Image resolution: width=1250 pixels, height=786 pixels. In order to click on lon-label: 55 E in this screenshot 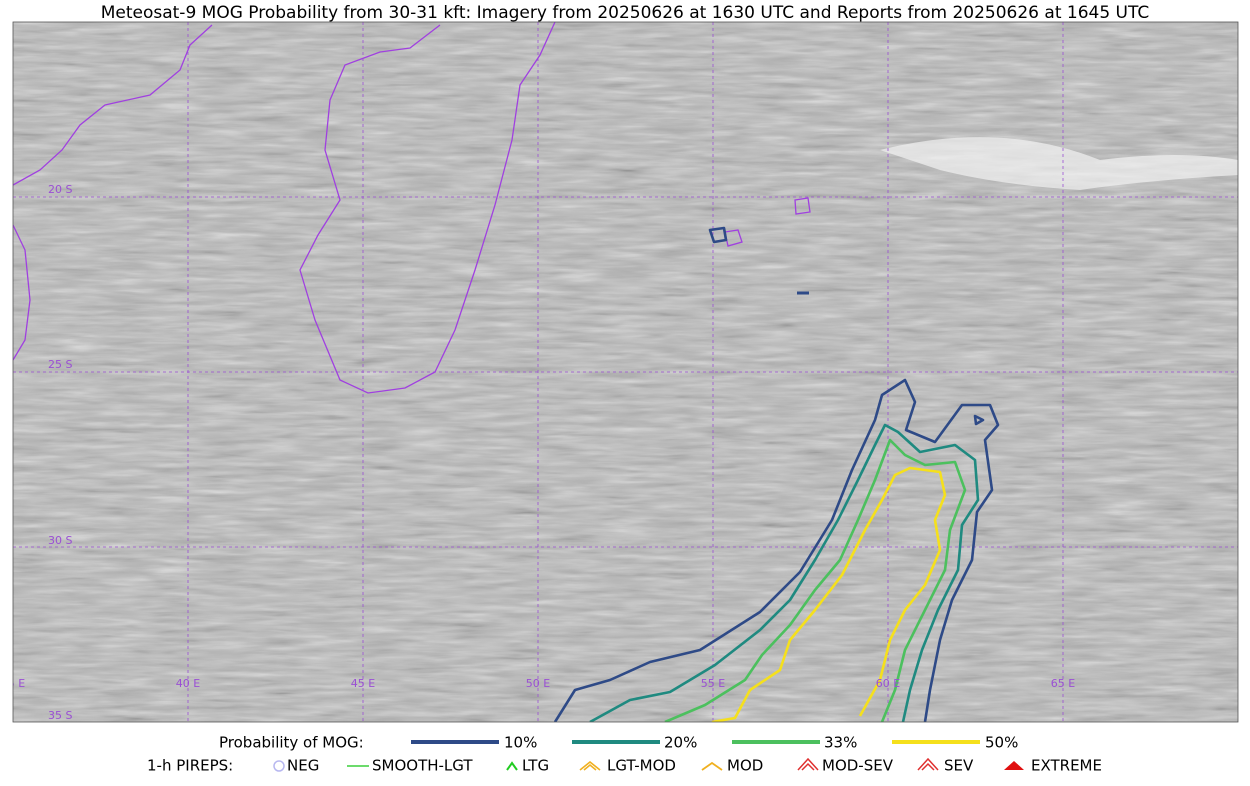, I will do `click(713, 683)`.